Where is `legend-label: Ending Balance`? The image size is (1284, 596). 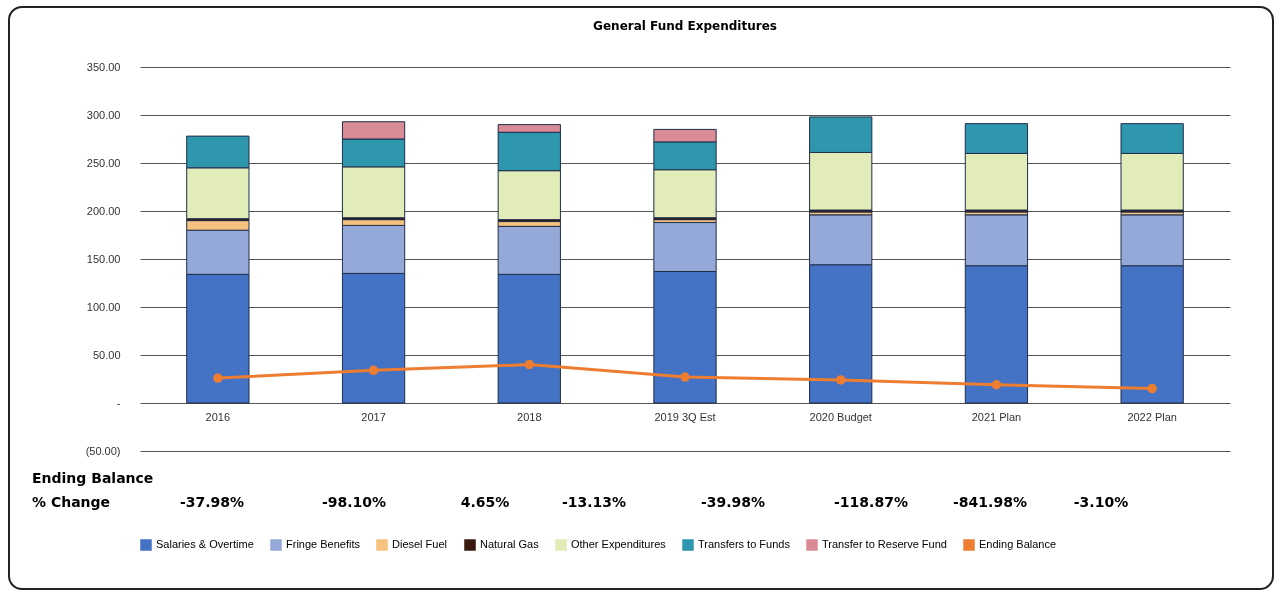 legend-label: Ending Balance is located at coordinates (1018, 544).